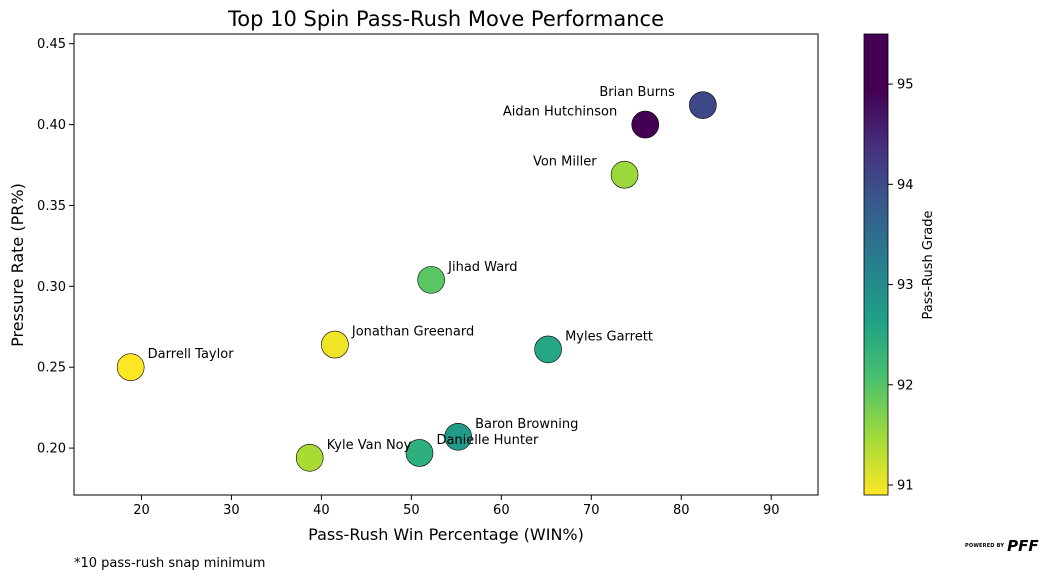 The image size is (1064, 582). What do you see at coordinates (905, 385) in the screenshot?
I see `colorbar-tick-label: 92` at bounding box center [905, 385].